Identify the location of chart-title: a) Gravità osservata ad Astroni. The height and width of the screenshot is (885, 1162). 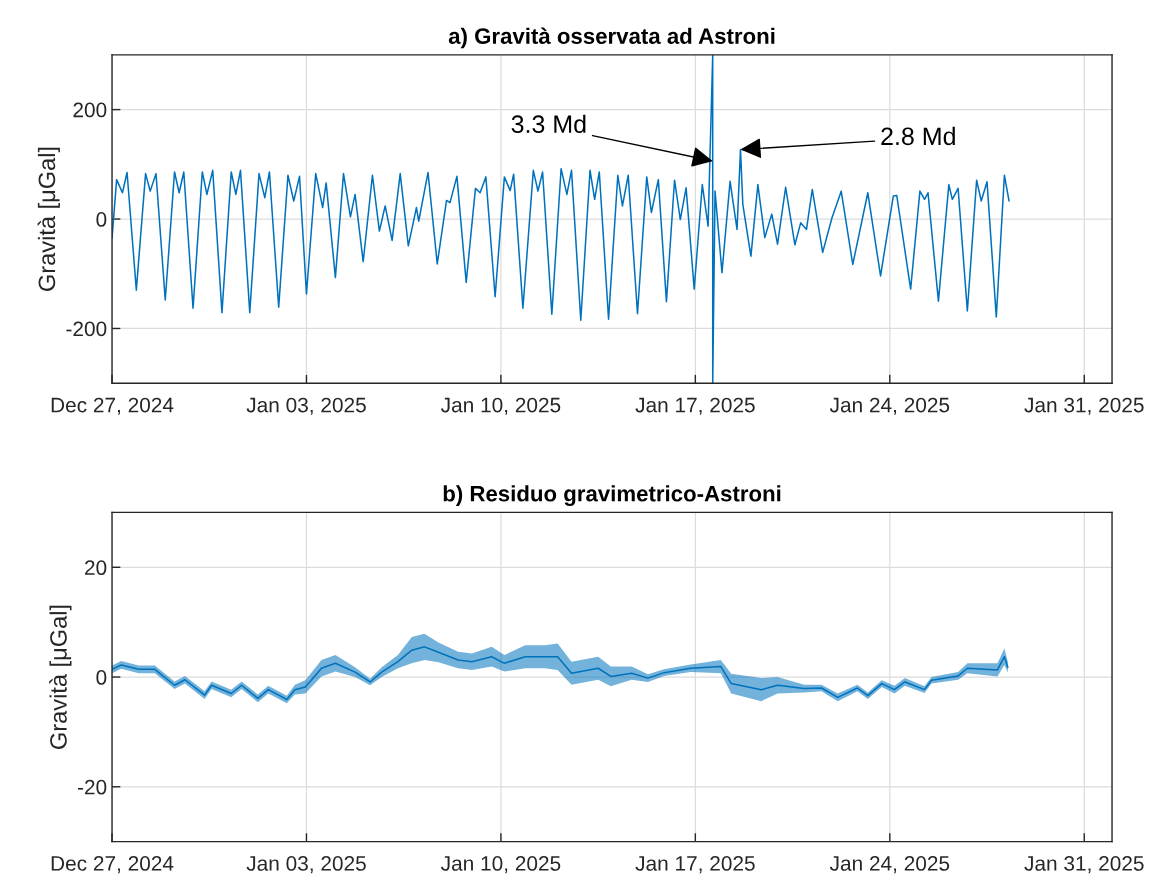
(611, 38).